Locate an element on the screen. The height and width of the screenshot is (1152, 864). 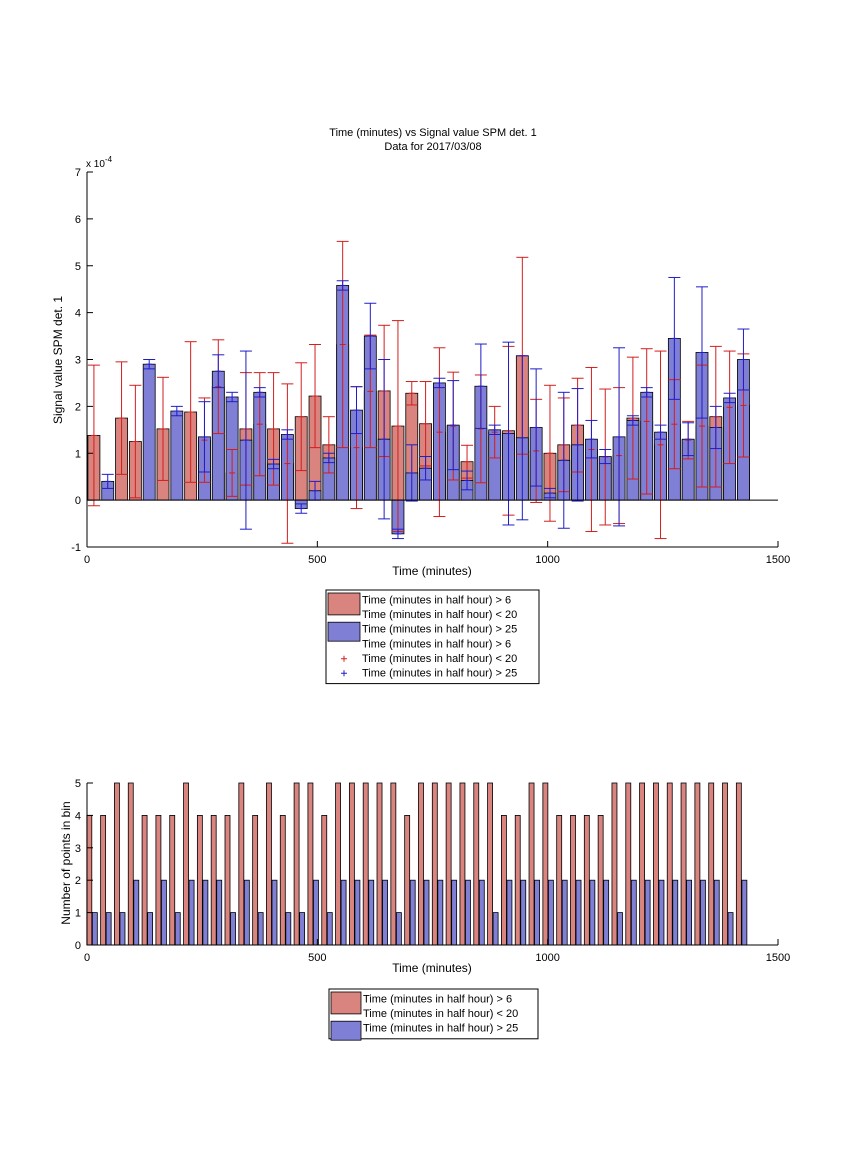
signal-chart-legend-label-0: Time (minutes in half hour) > 6 is located at coordinates (436, 601).